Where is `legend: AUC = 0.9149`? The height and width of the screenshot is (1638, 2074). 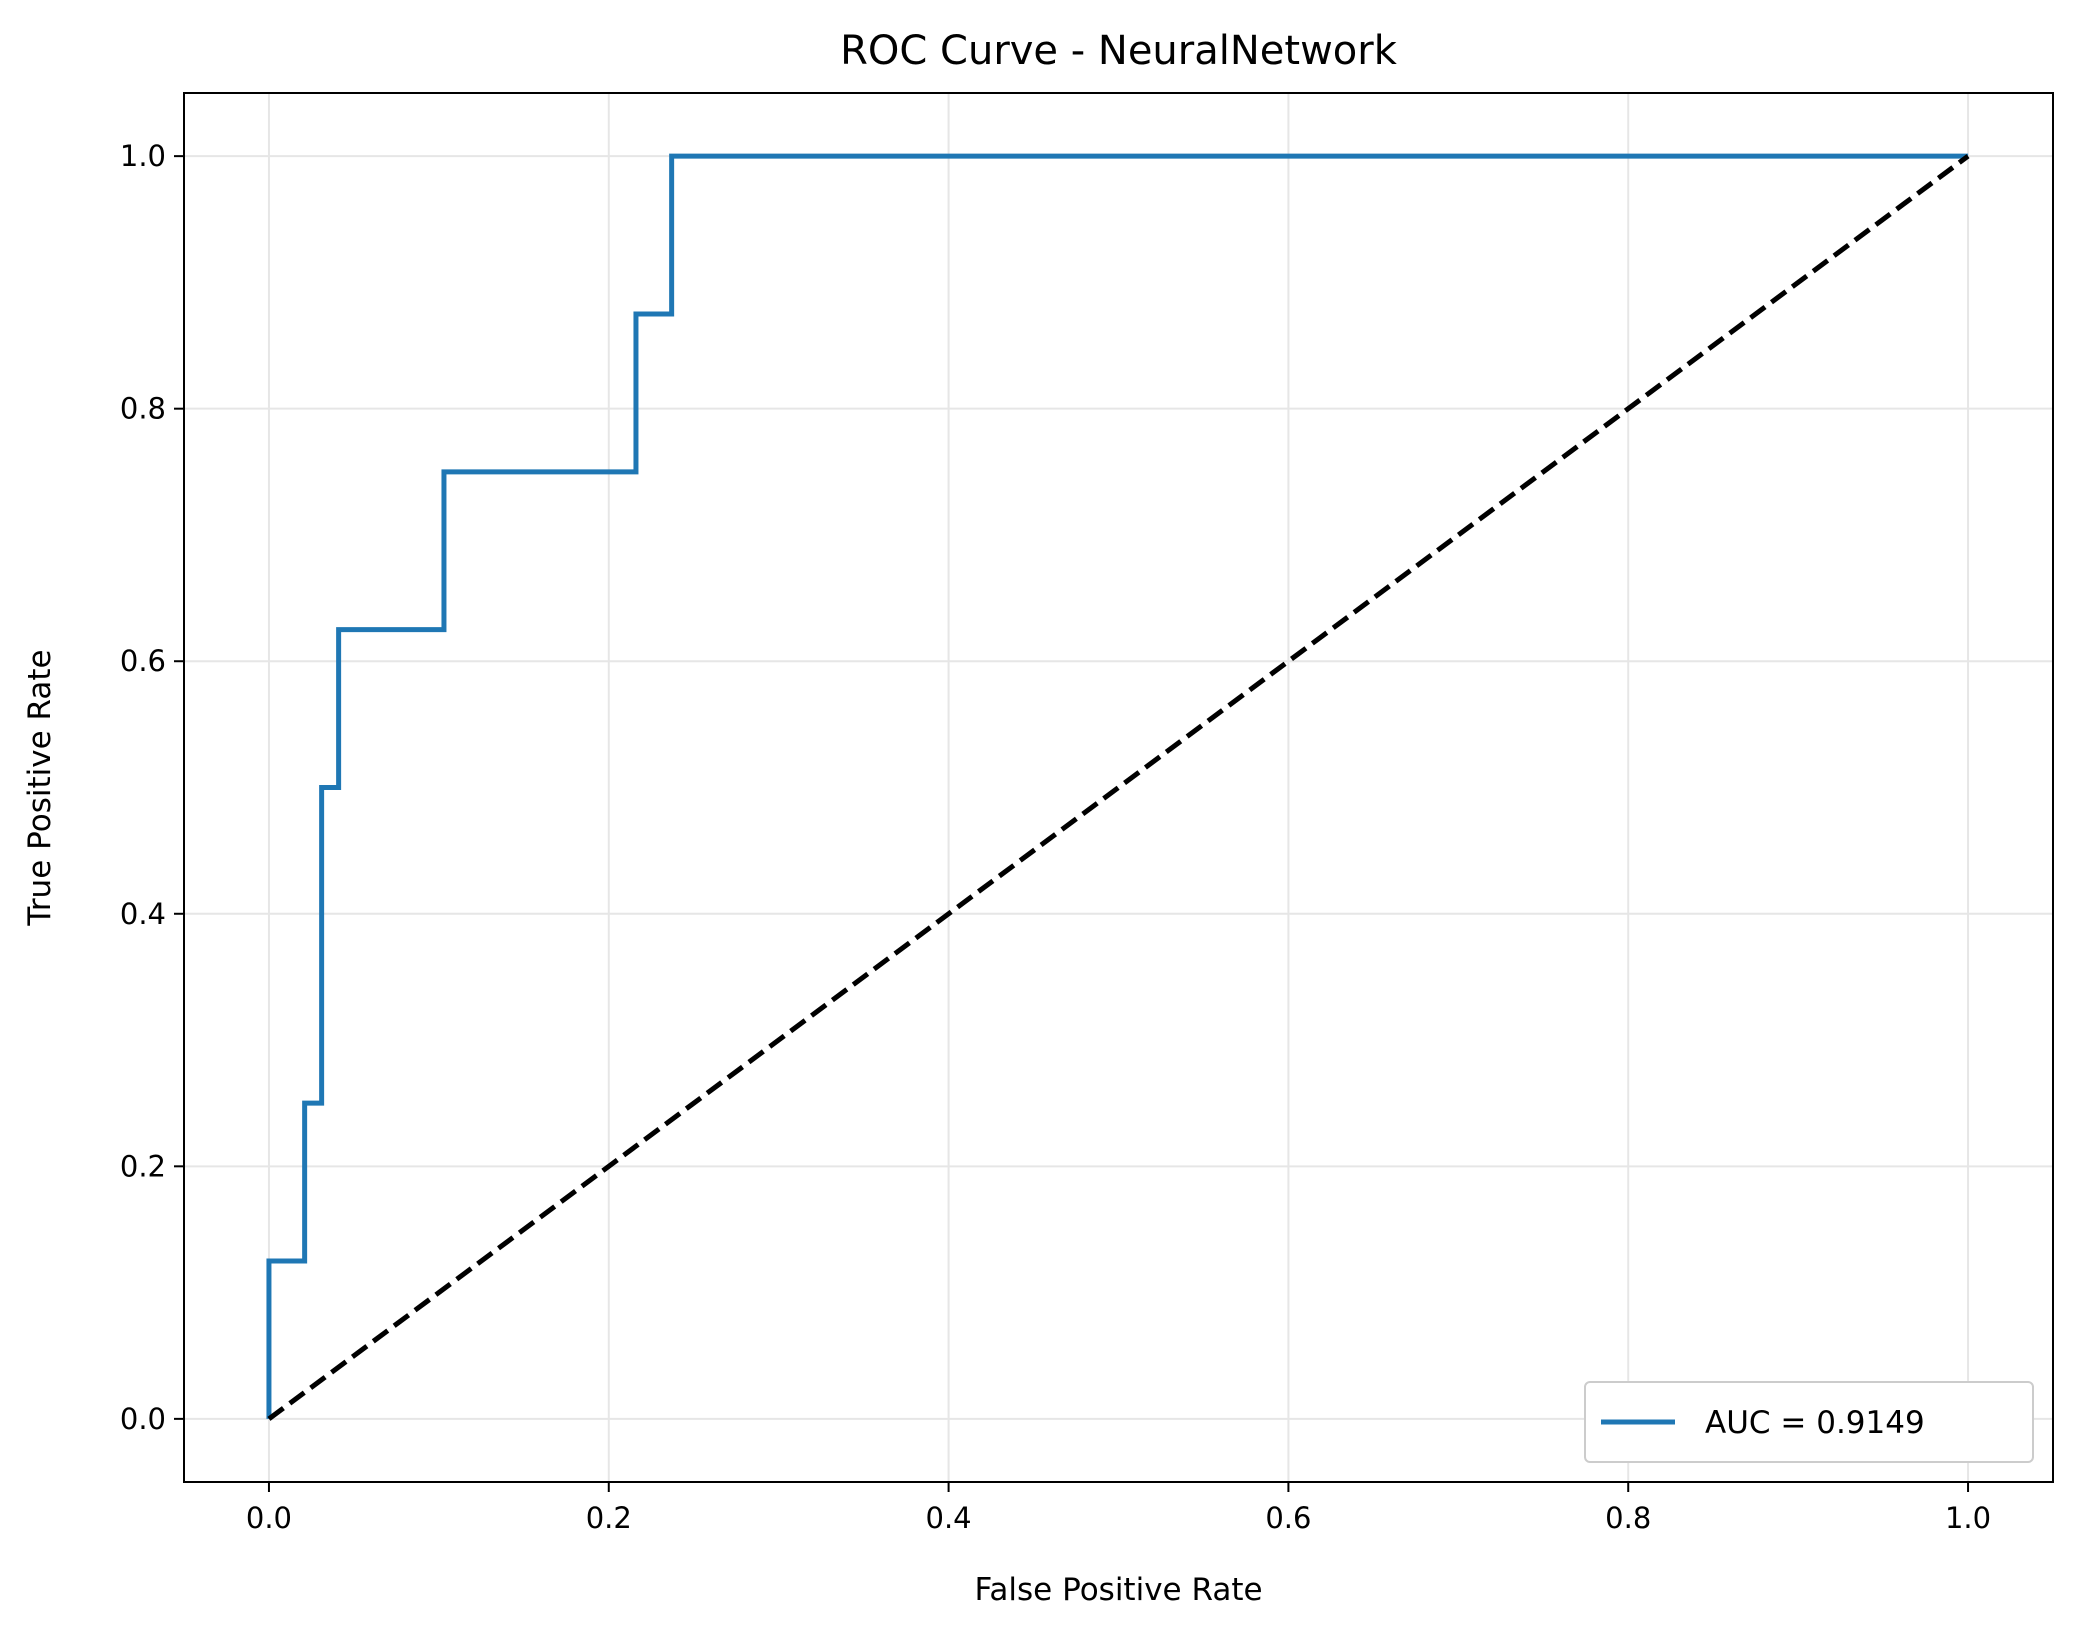 legend: AUC = 0.9149 is located at coordinates (1809, 1422).